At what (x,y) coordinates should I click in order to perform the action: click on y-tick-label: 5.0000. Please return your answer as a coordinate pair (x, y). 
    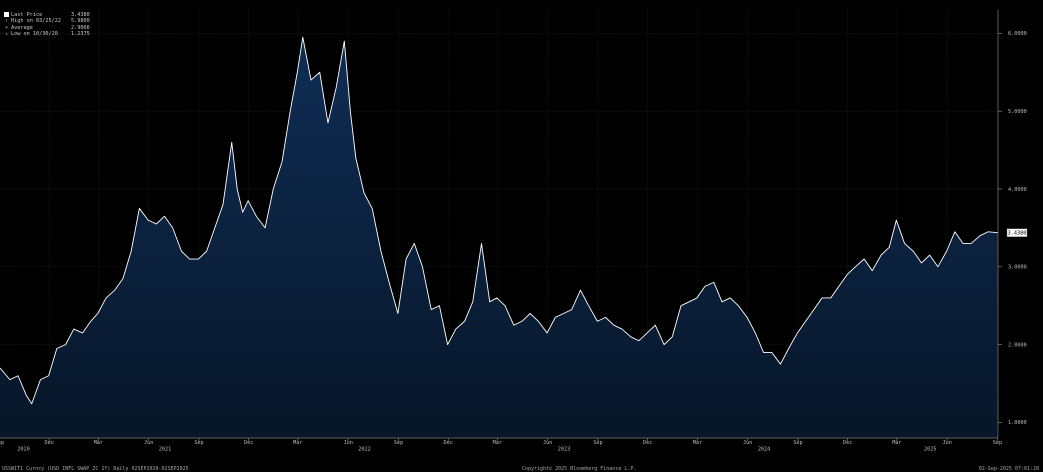
    Looking at the image, I should click on (1017, 112).